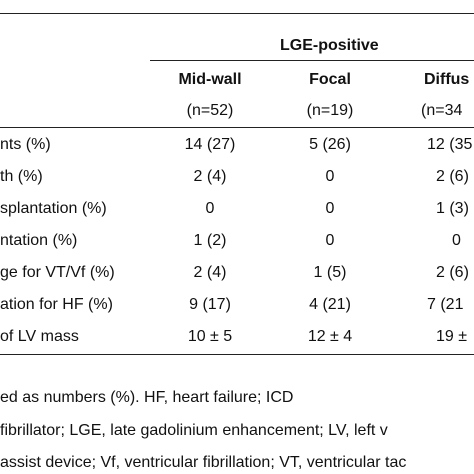 The image size is (474, 474). I want to click on table-cell: 12 ± 4, so click(330, 336).